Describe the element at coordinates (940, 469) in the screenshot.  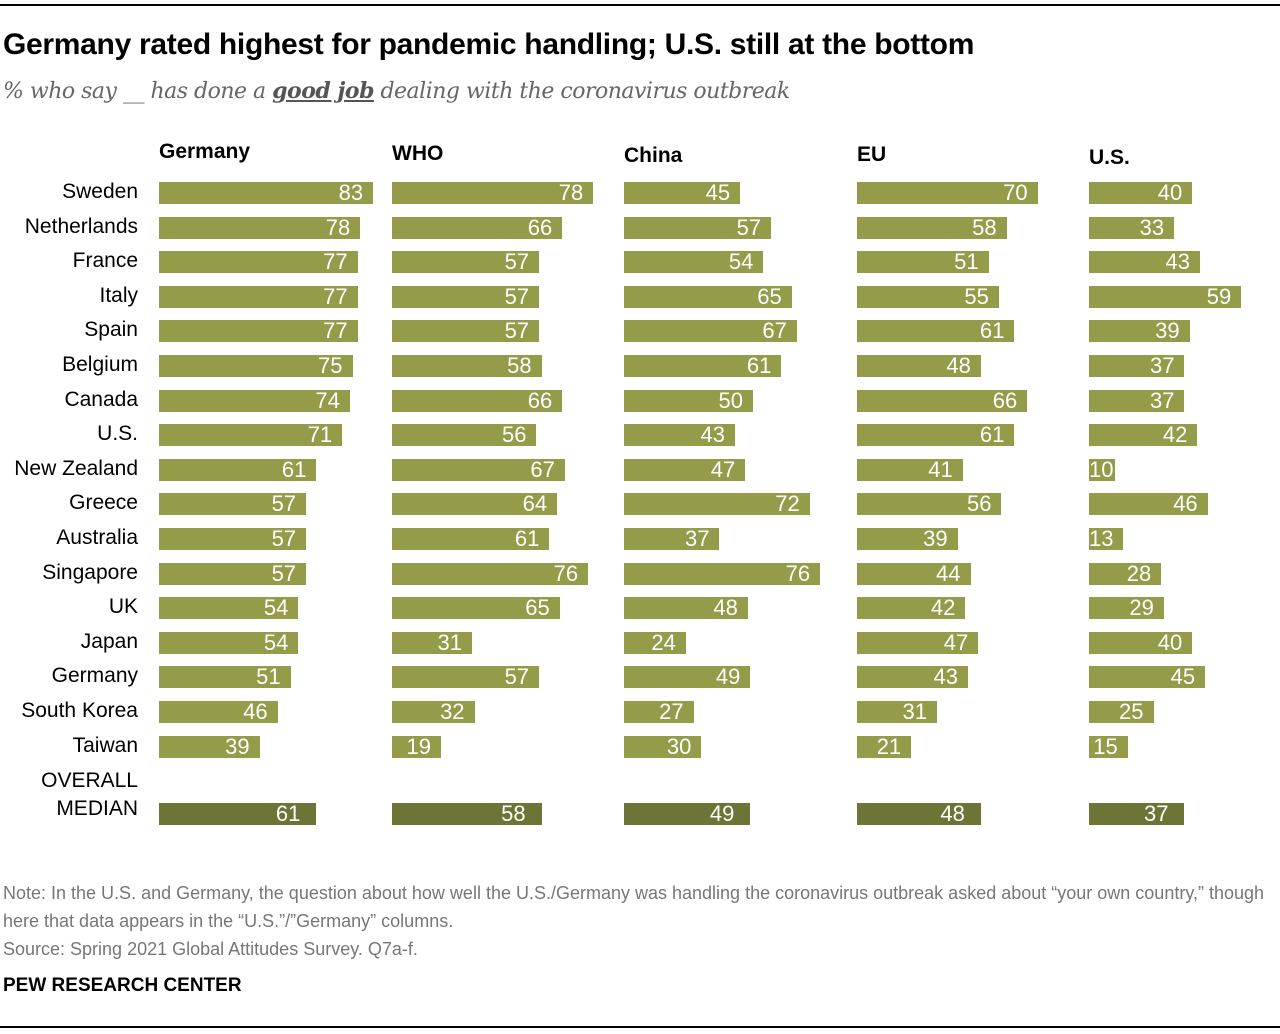
I see `data-label: 41` at that location.